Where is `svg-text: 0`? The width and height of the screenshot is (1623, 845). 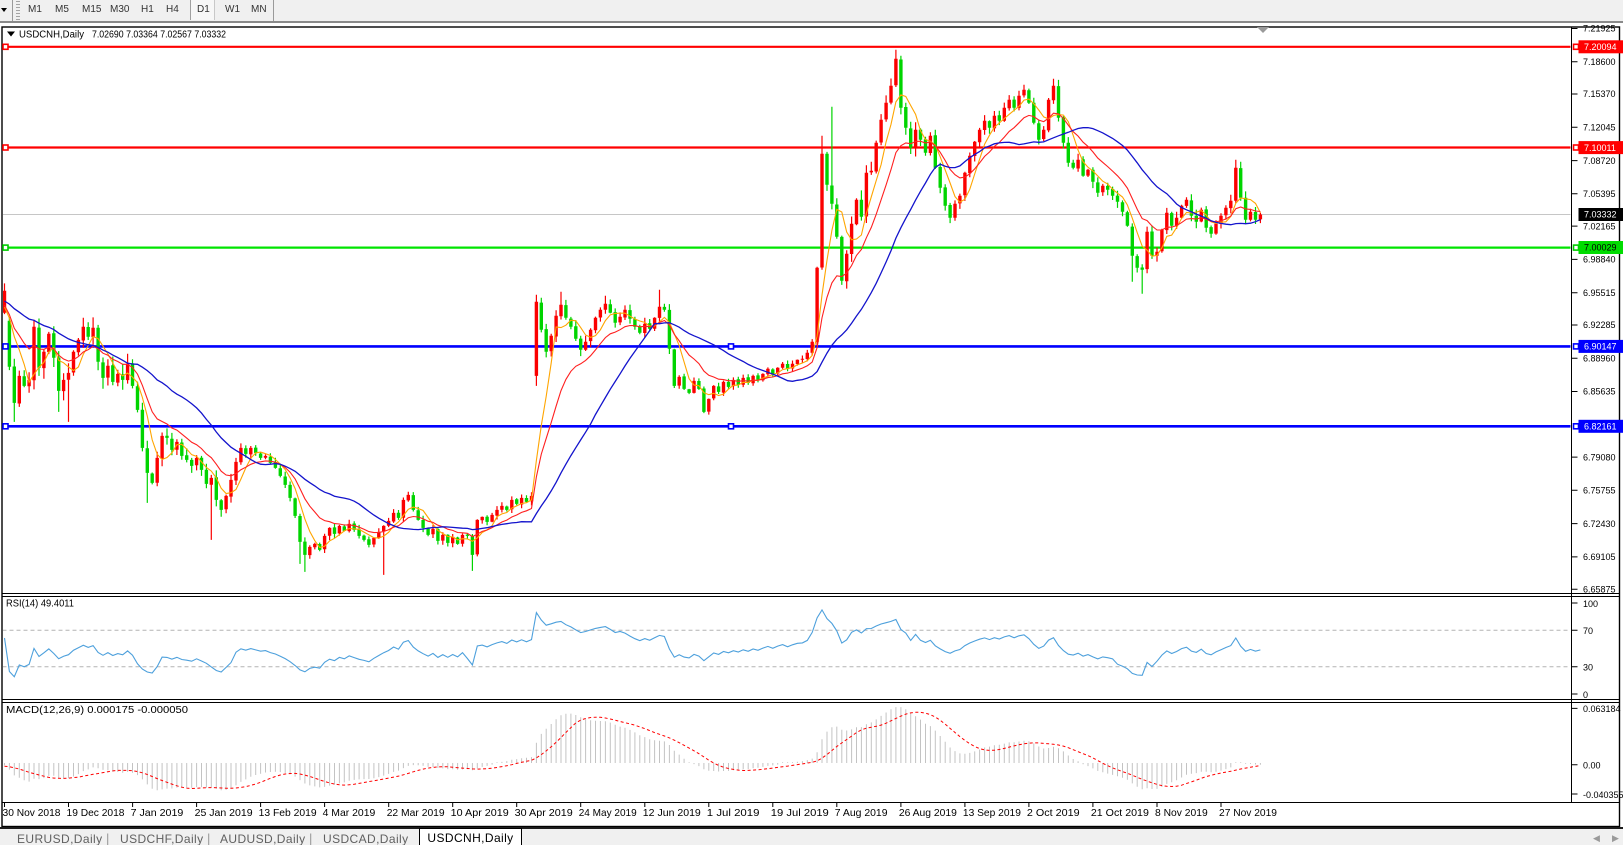
svg-text: 0 is located at coordinates (1585, 695).